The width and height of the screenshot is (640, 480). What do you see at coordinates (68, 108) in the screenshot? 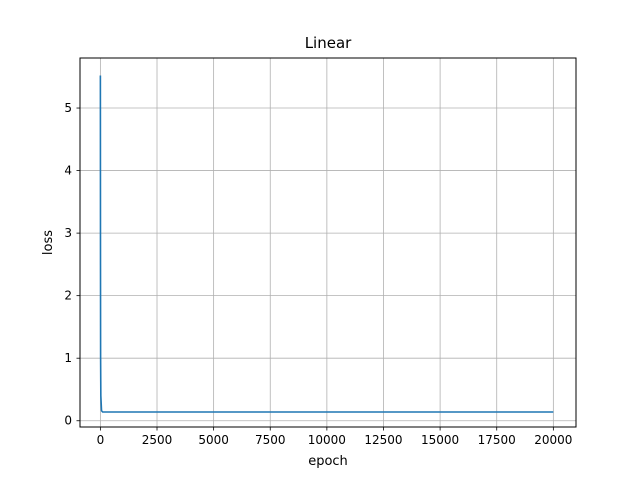
I see `y-tick-label: 5` at bounding box center [68, 108].